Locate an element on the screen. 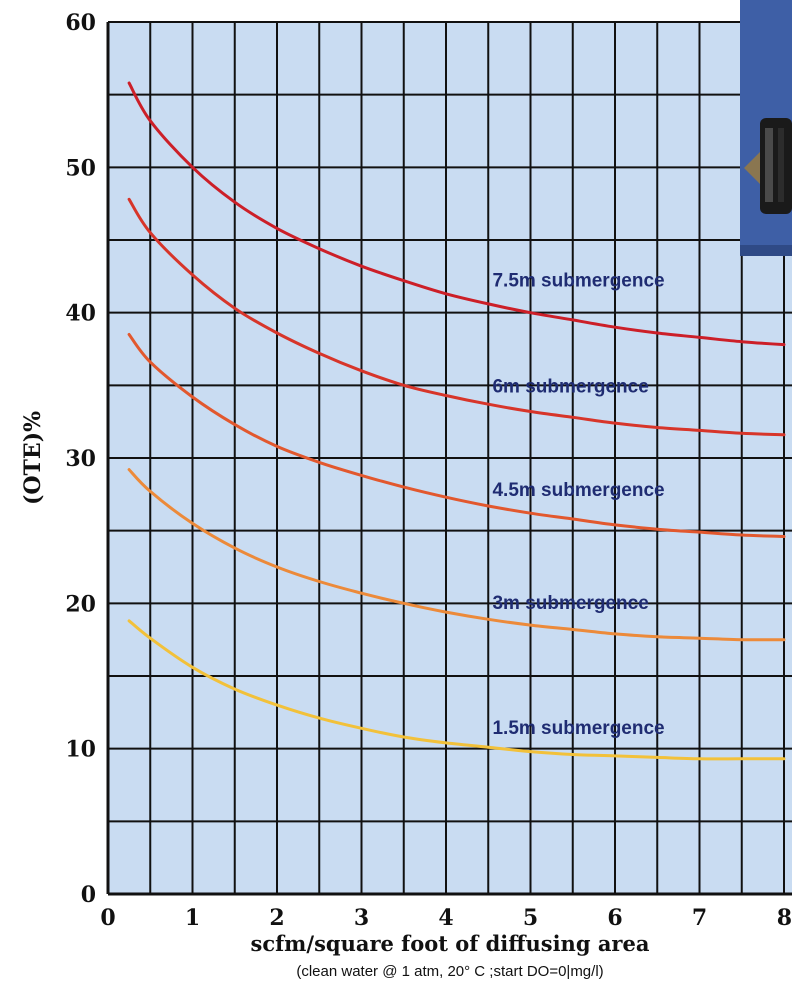  series-label-3: 4.5m submergence is located at coordinates (578, 490).